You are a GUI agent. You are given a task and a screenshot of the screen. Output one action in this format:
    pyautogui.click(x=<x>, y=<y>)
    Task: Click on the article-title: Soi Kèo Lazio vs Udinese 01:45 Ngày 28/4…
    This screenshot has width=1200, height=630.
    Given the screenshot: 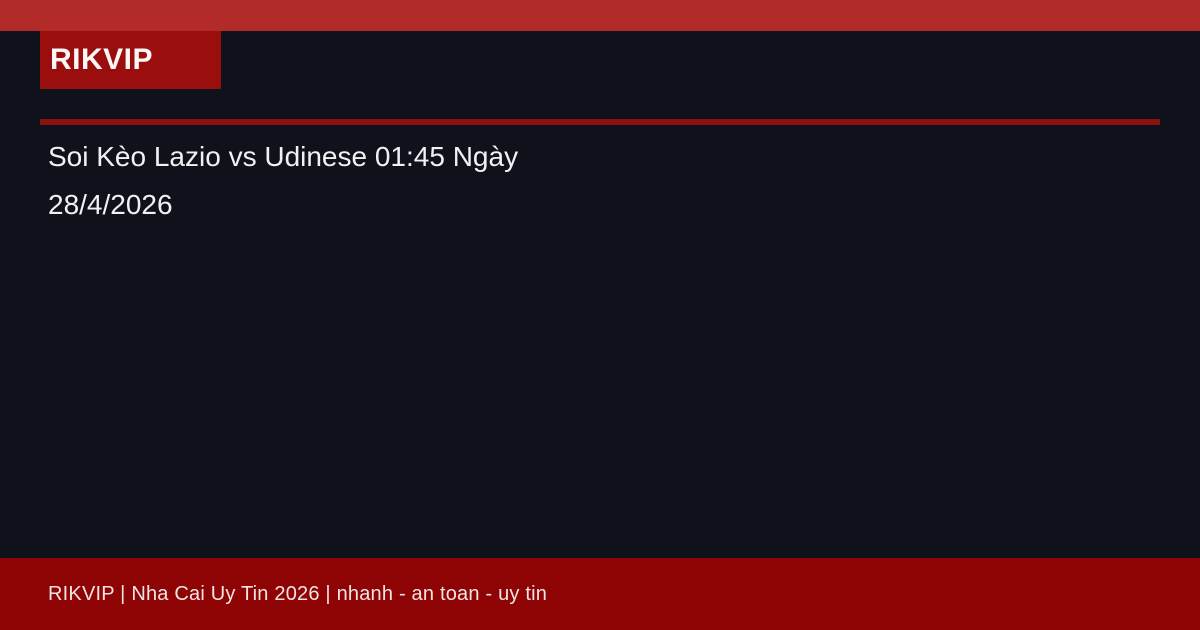 What is the action you would take?
    pyautogui.click(x=594, y=181)
    